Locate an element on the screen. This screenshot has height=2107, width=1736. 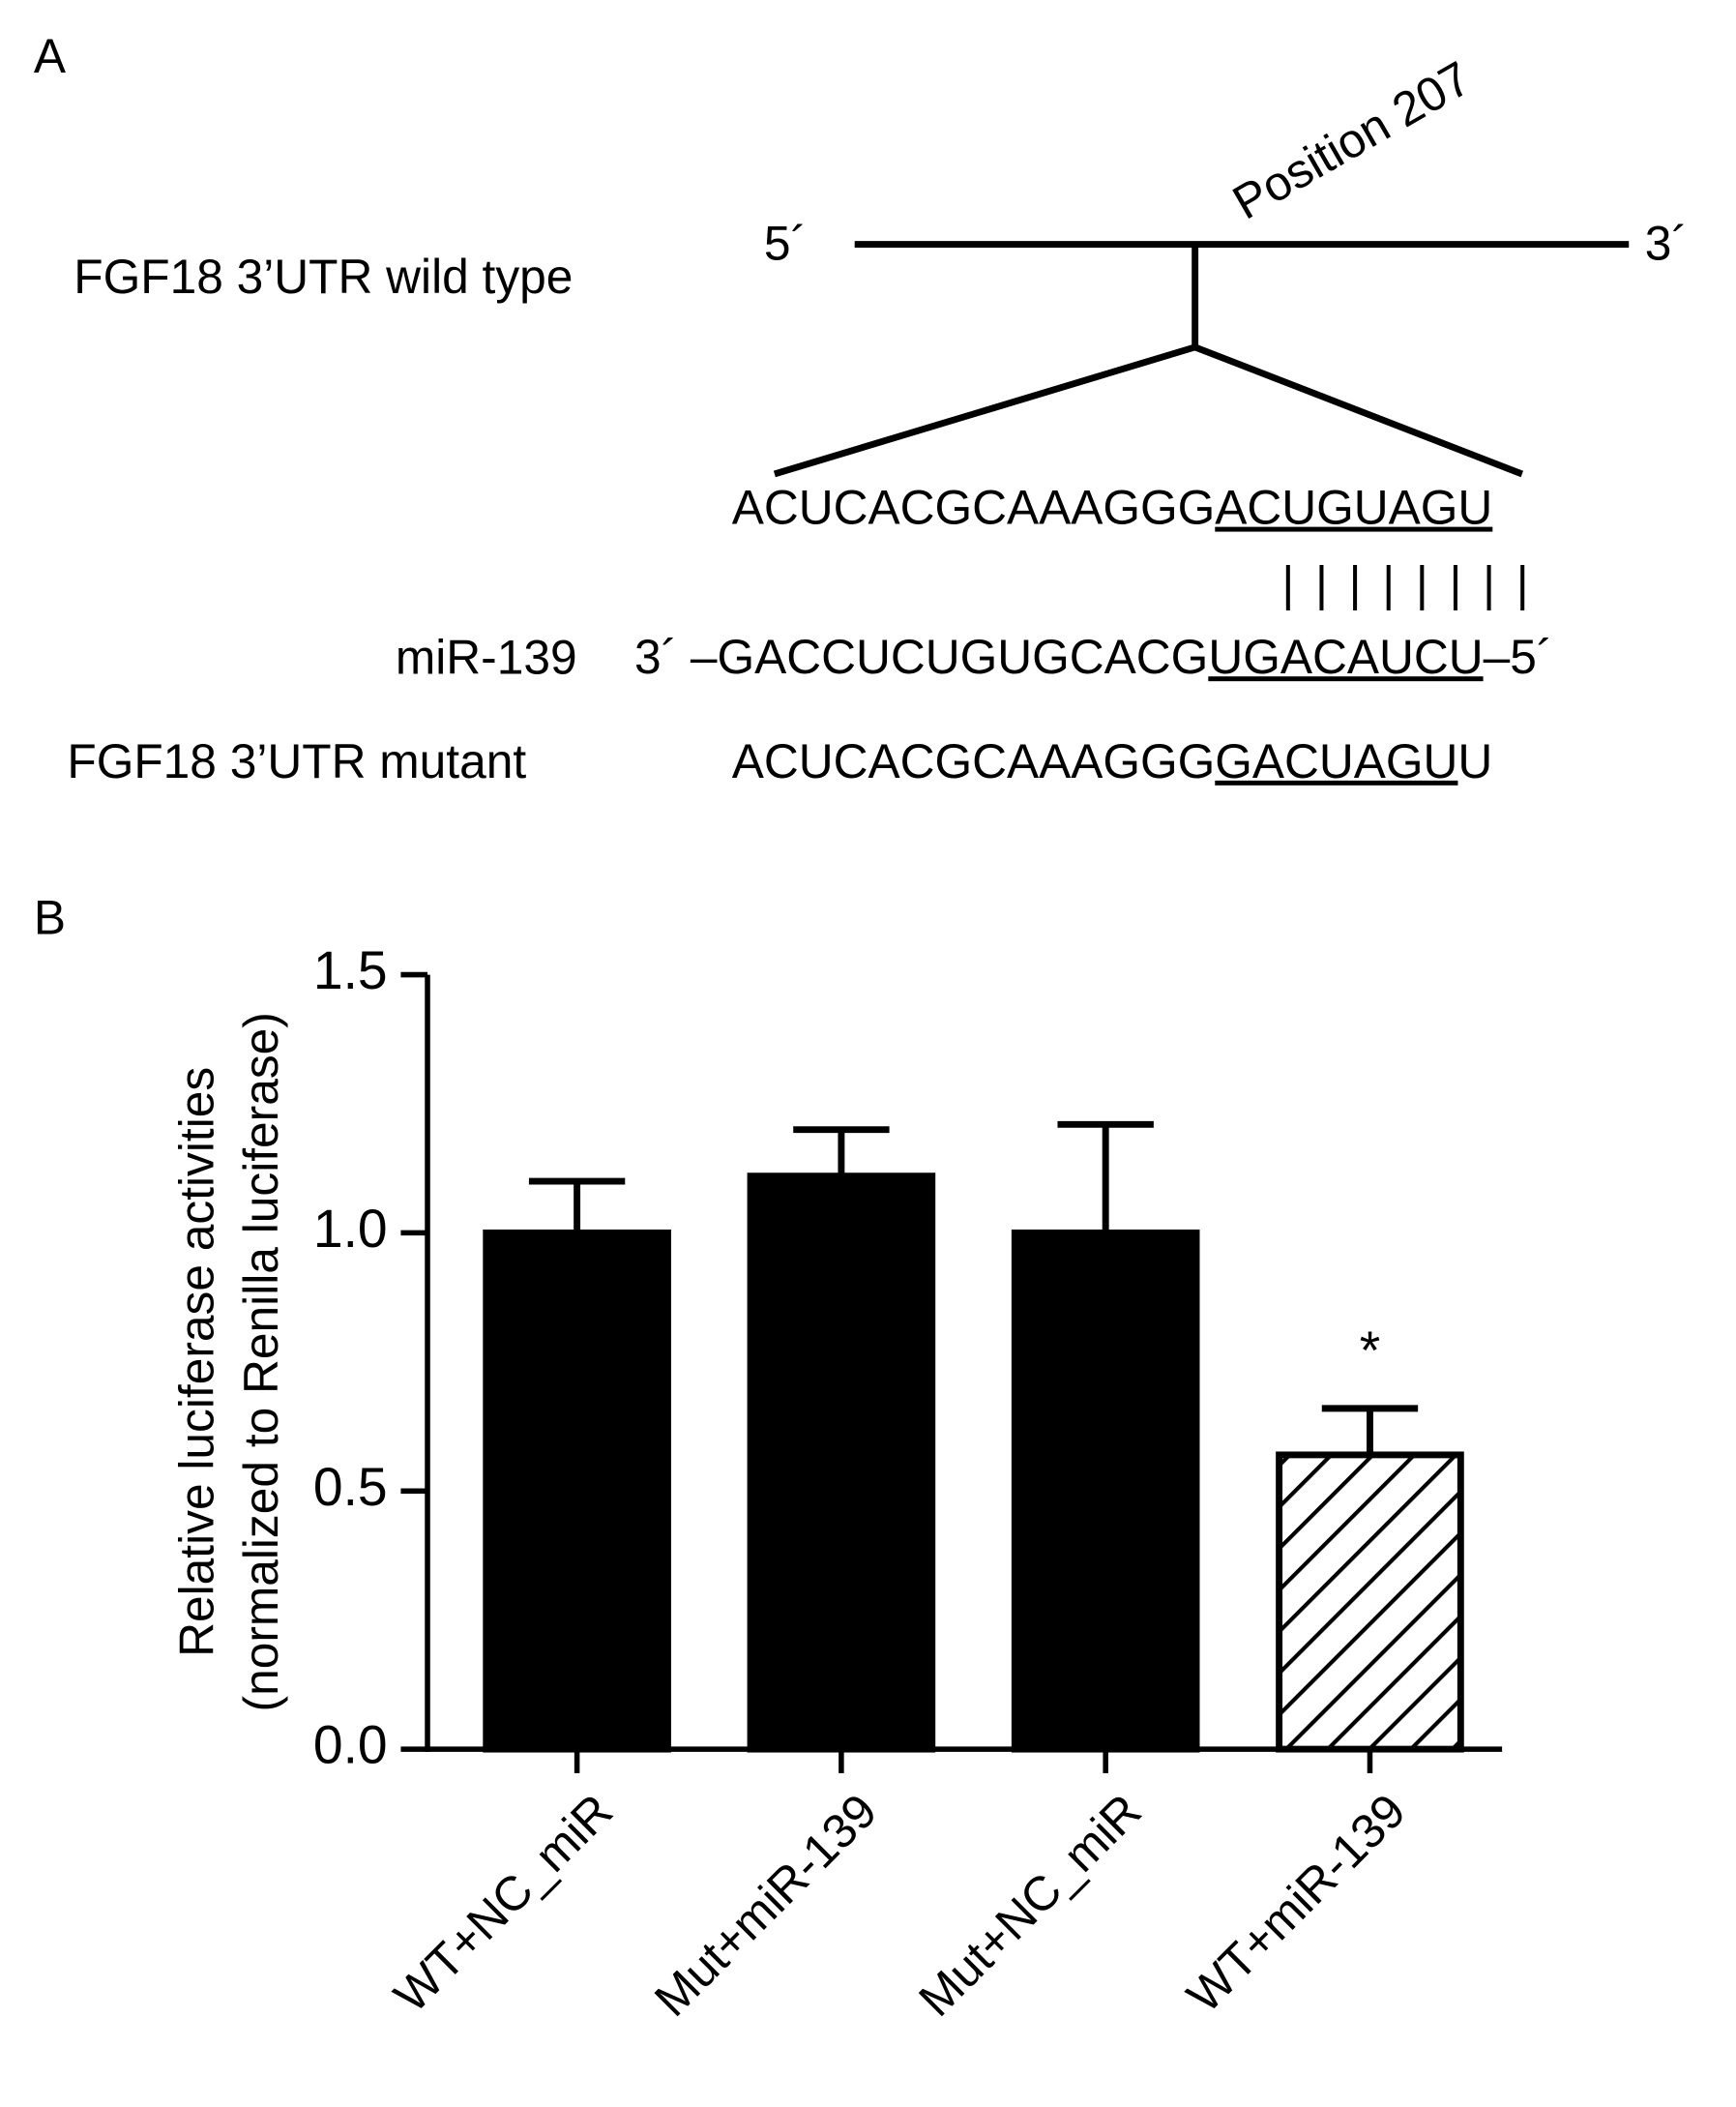
panel-label: B is located at coordinates (50, 917).